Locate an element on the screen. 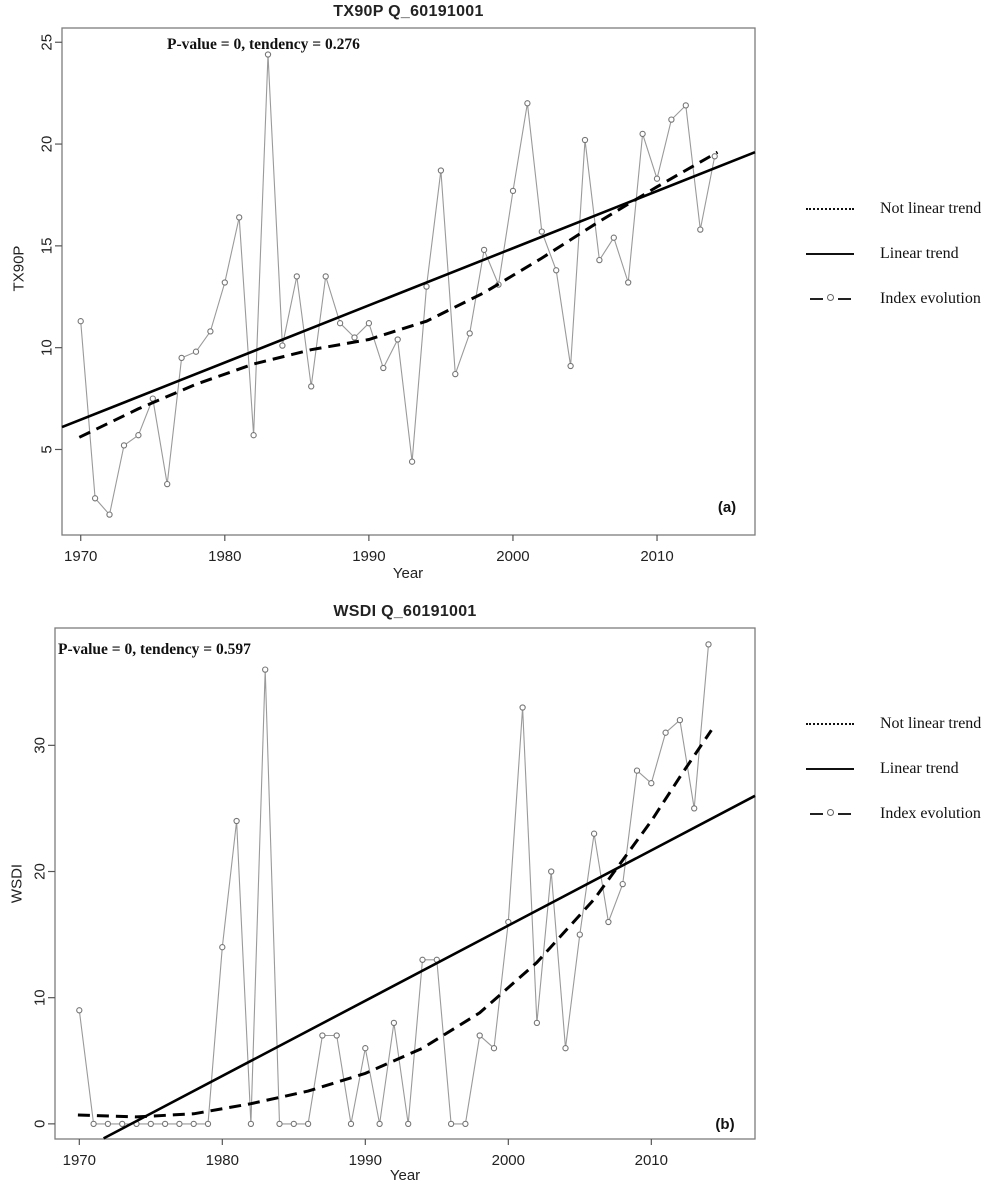 The image size is (1003, 1187). y-tick-label: 20 is located at coordinates (40, 871).